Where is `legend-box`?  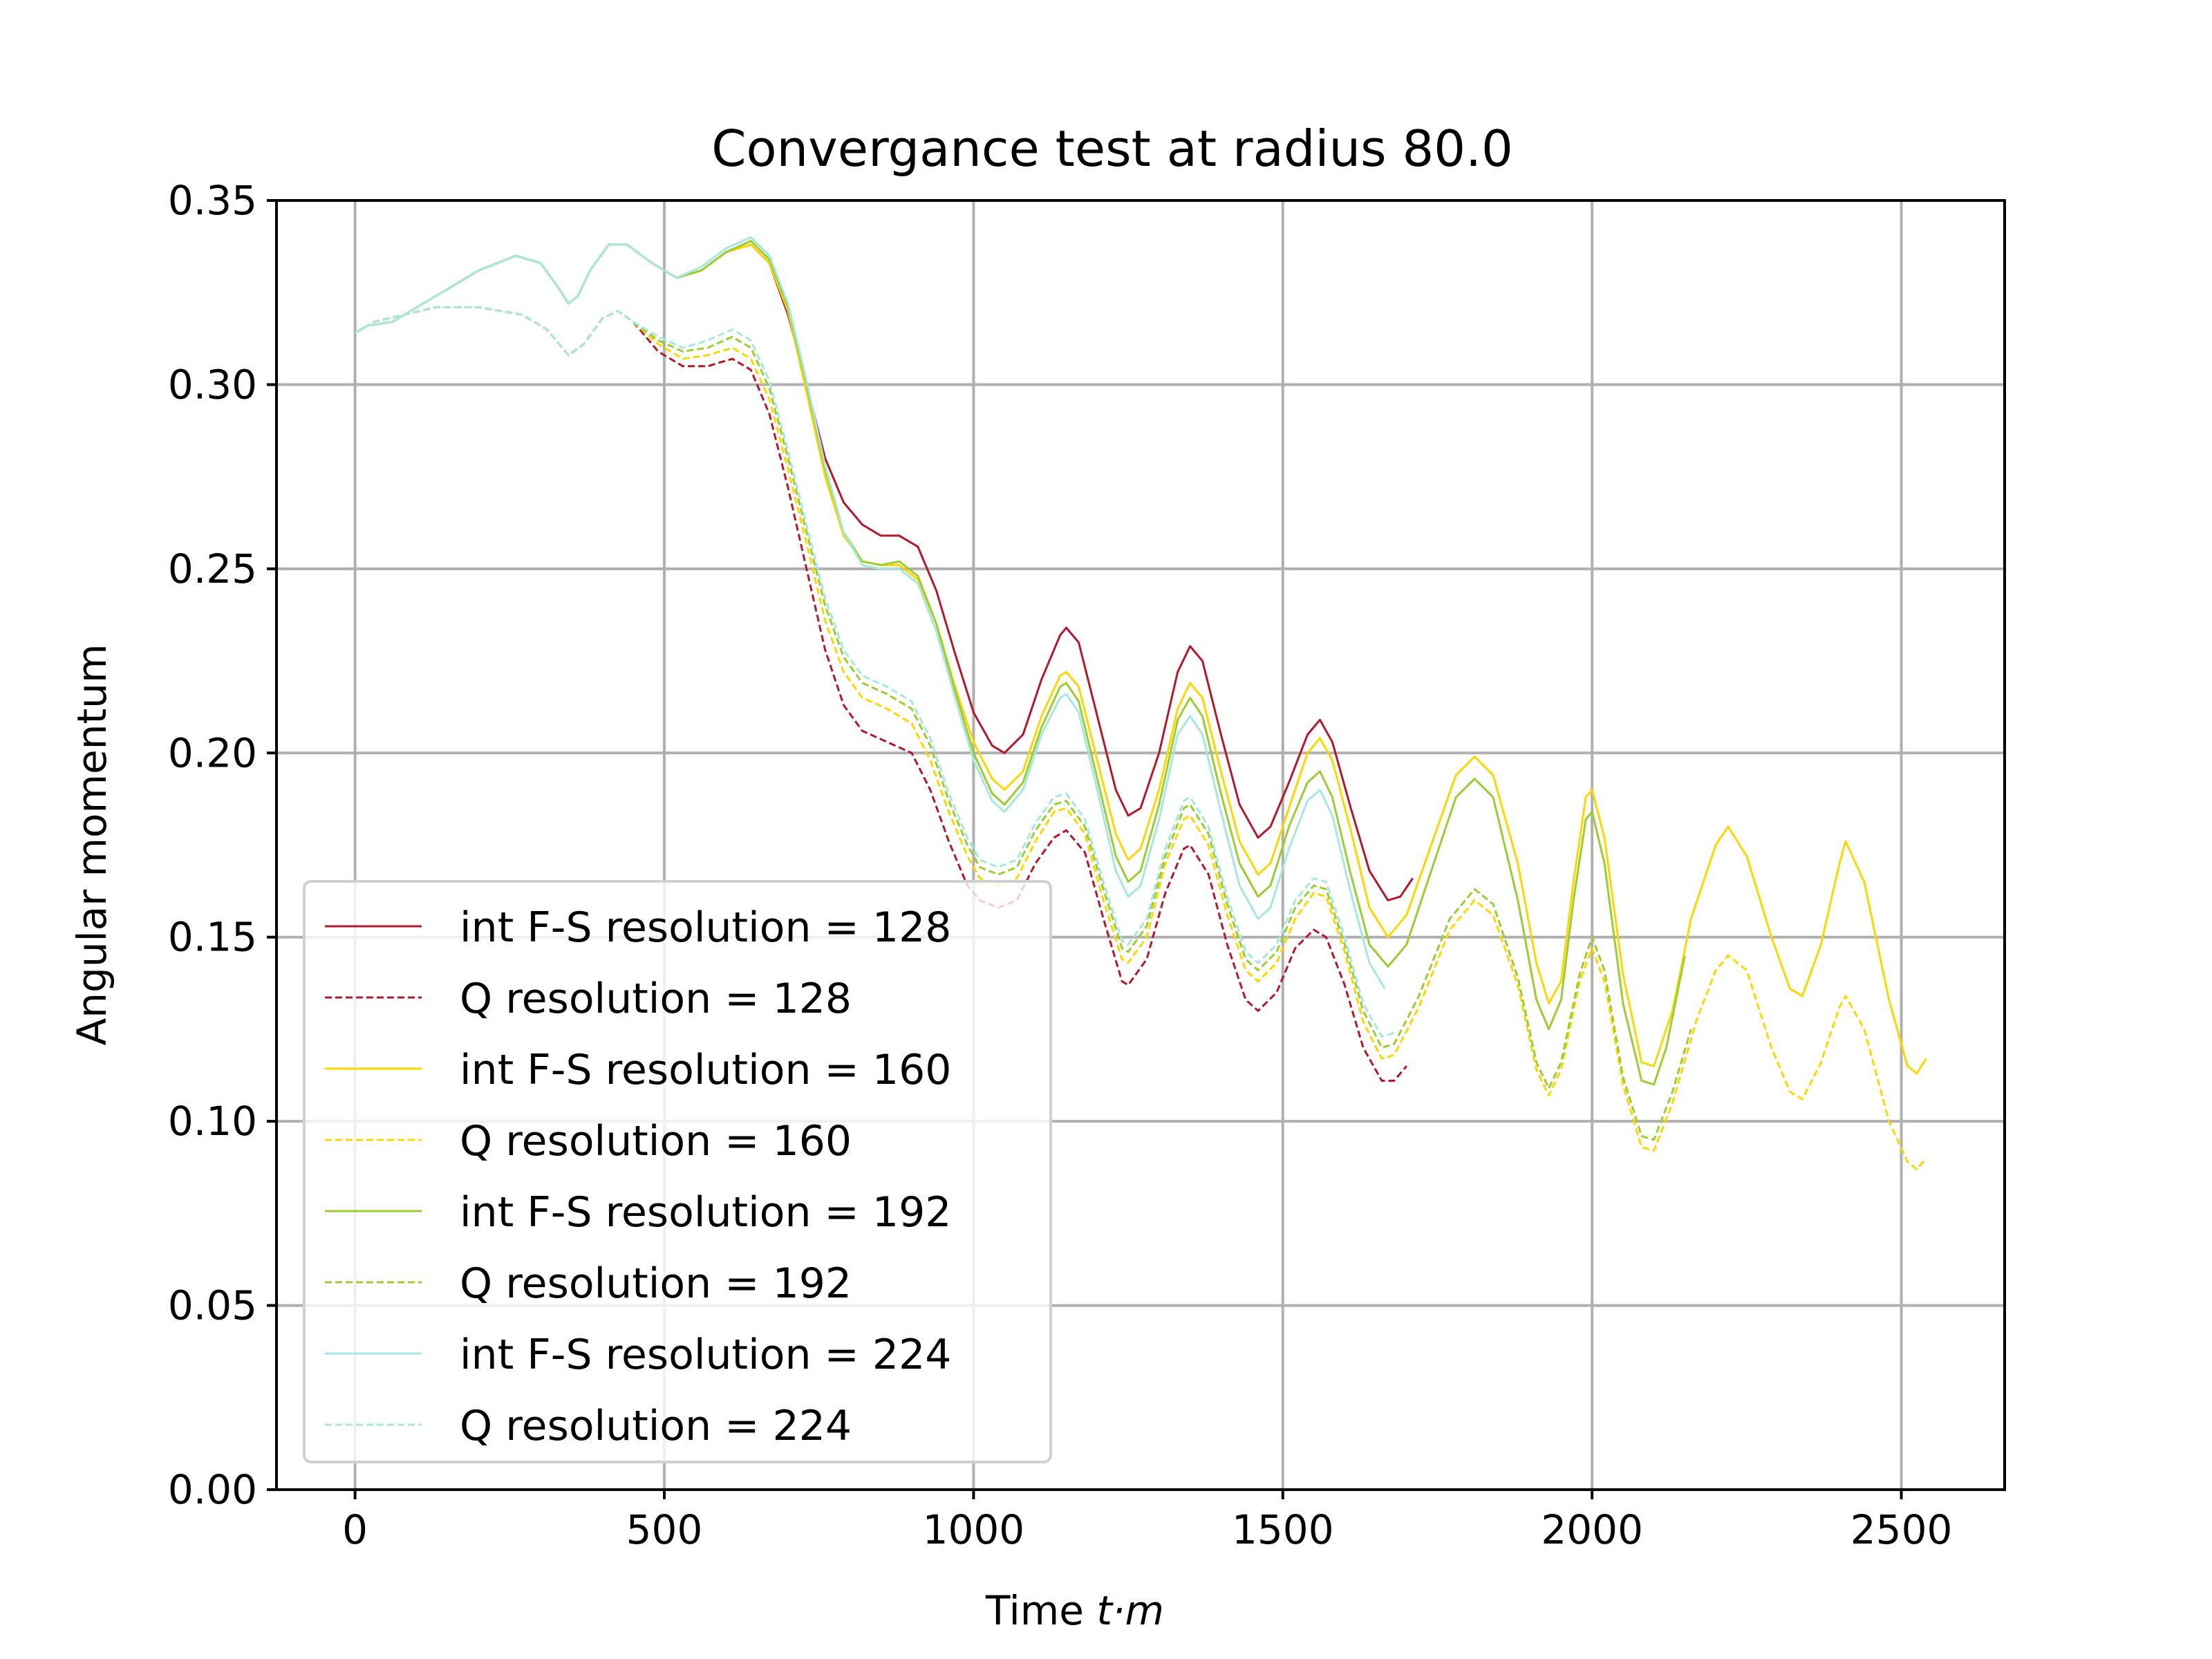 legend-box is located at coordinates (677, 1171).